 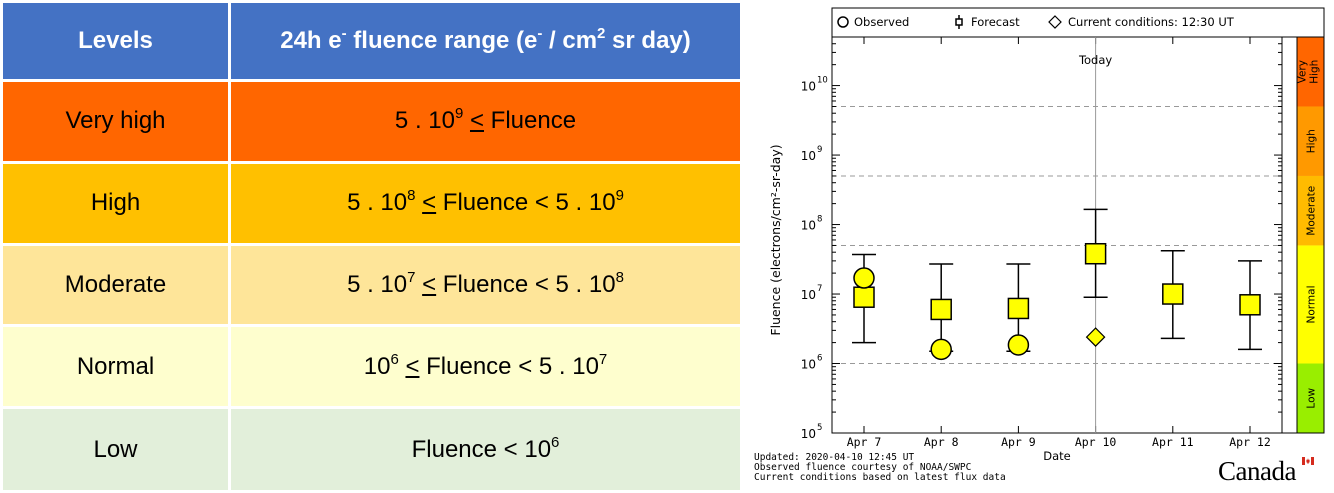 I want to click on footer-line-updated: Updated: 2020-04-10 12:45 UT, so click(x=834, y=457).